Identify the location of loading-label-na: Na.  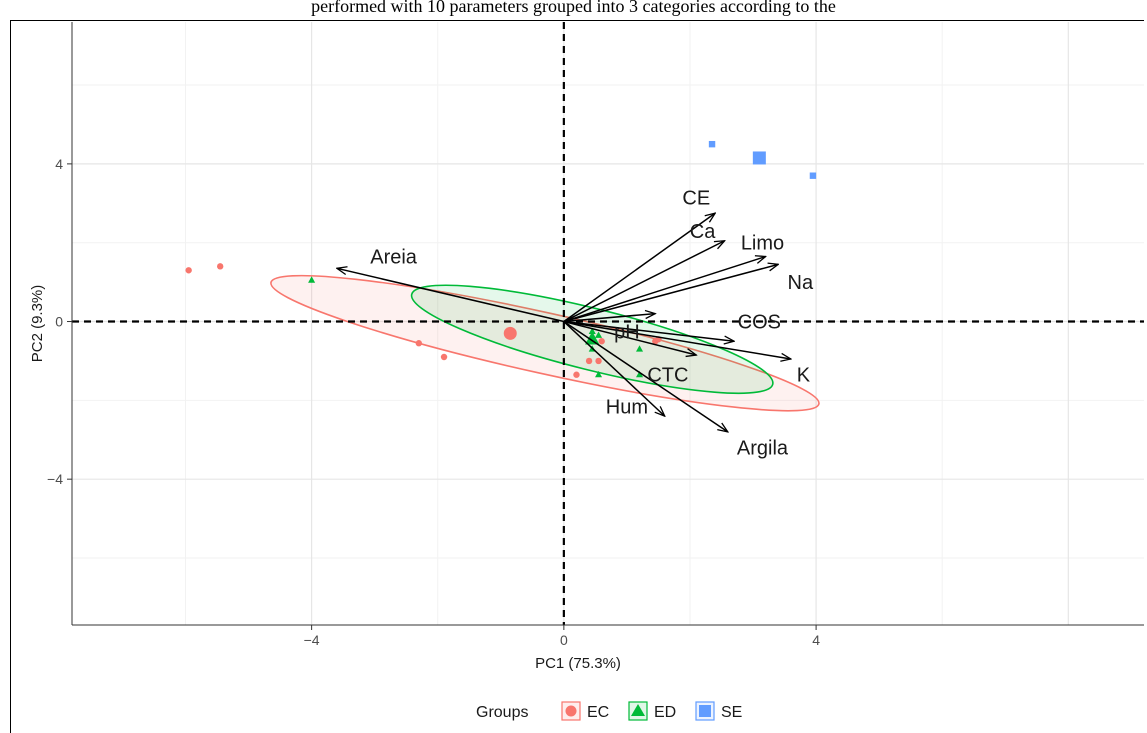
(801, 283).